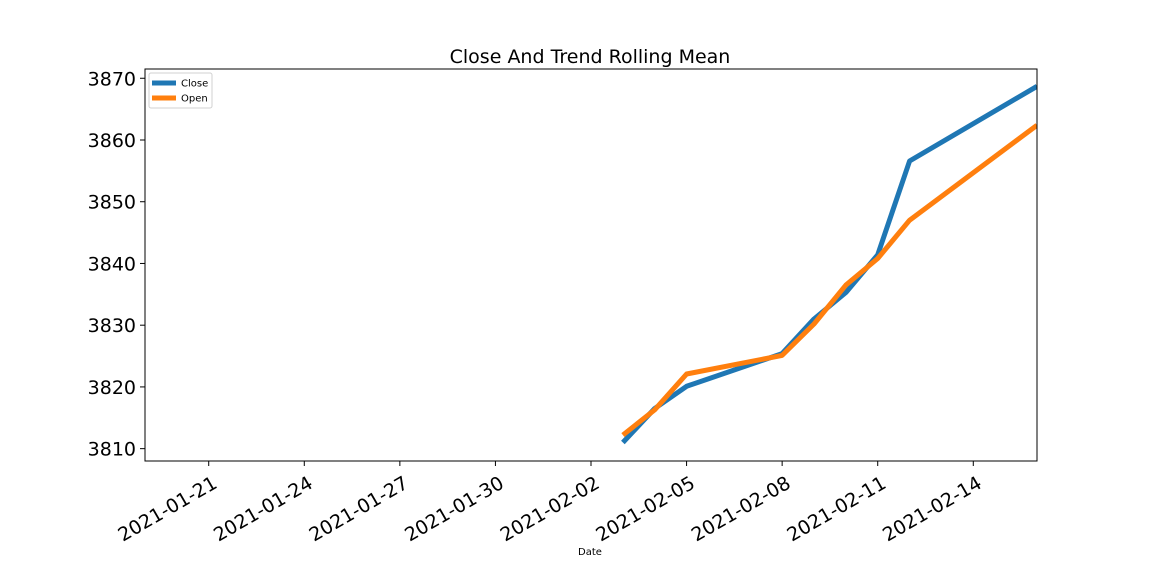 The image size is (1152, 576). I want to click on y-tick-label: 3840, so click(112, 264).